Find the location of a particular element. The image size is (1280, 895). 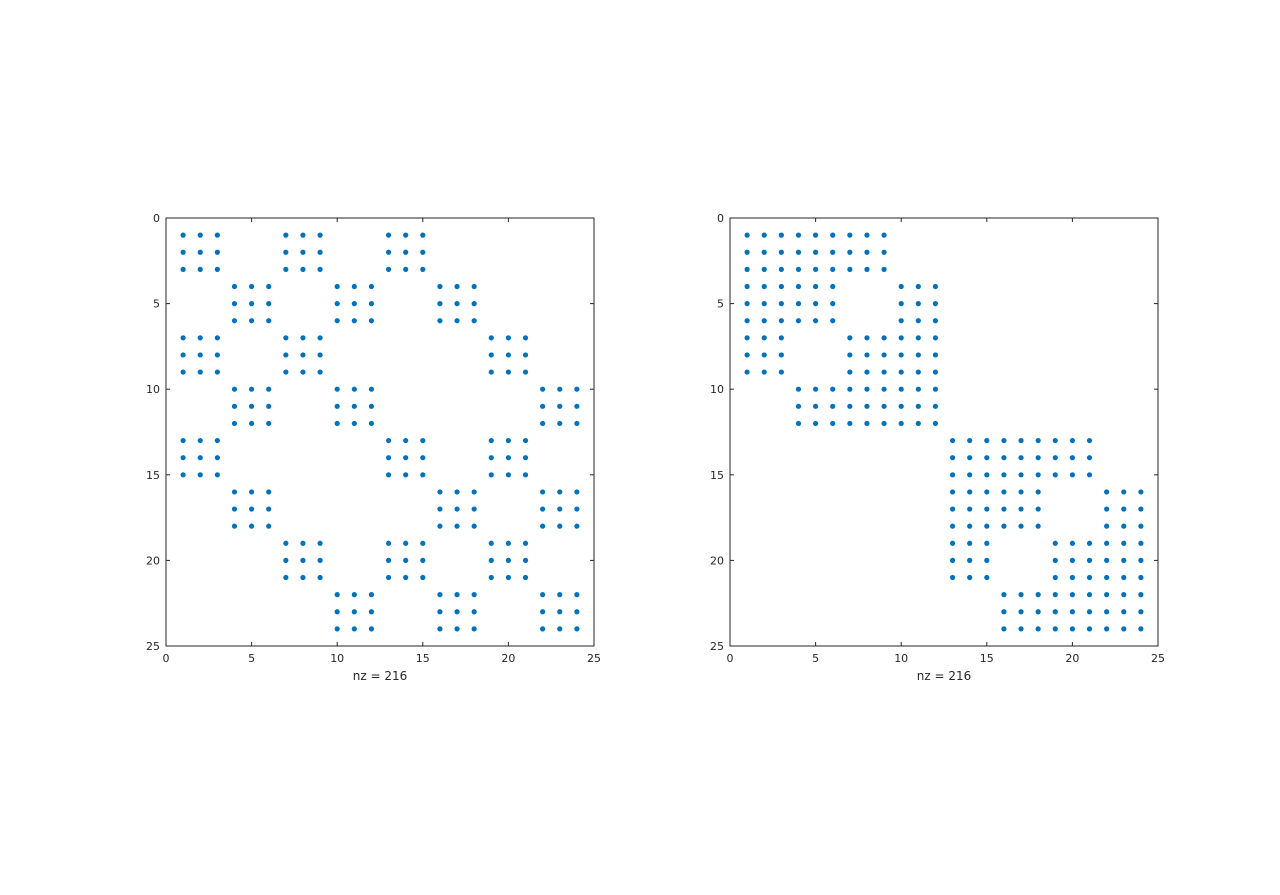

left-x-tick-label: 0 is located at coordinates (166, 658).